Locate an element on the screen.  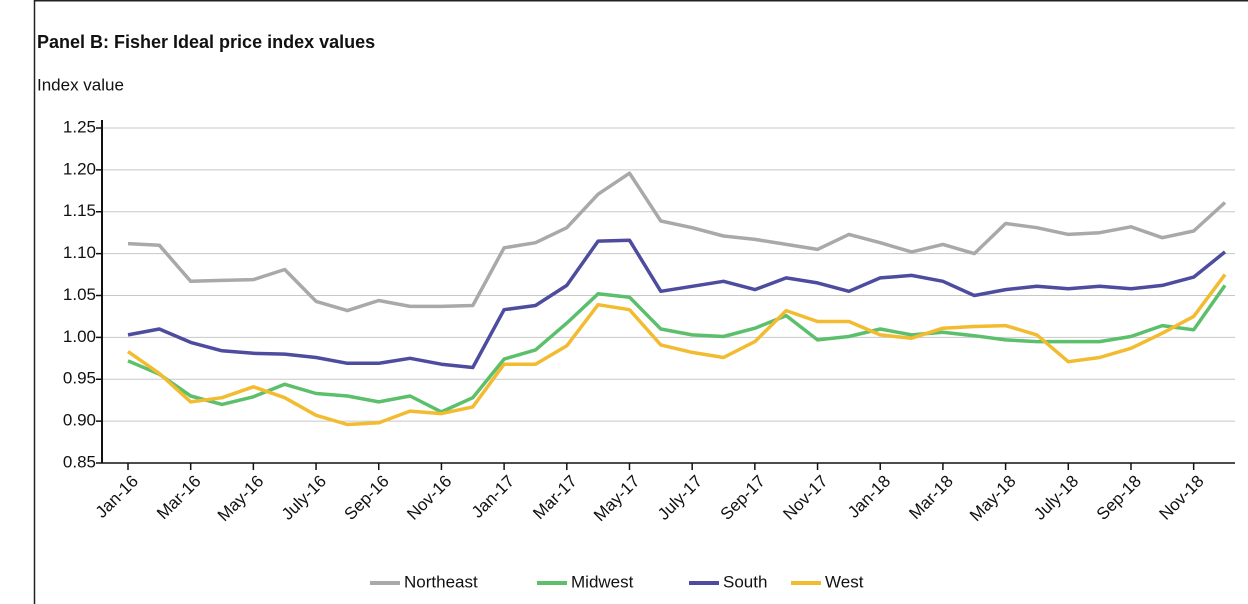
y-tick-label: 1.00 is located at coordinates (79, 336).